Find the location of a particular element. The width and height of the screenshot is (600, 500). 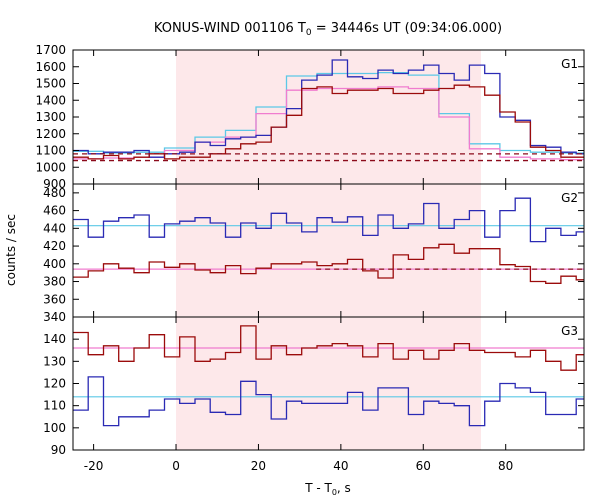

panel-series is located at coordinates (328, 240).